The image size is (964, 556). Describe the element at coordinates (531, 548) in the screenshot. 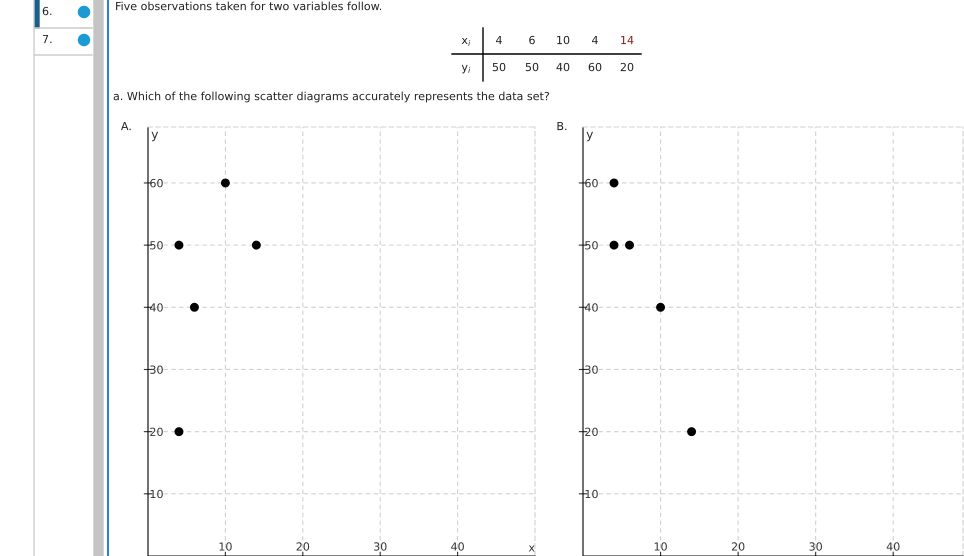

I see `x-axis-title: x` at that location.